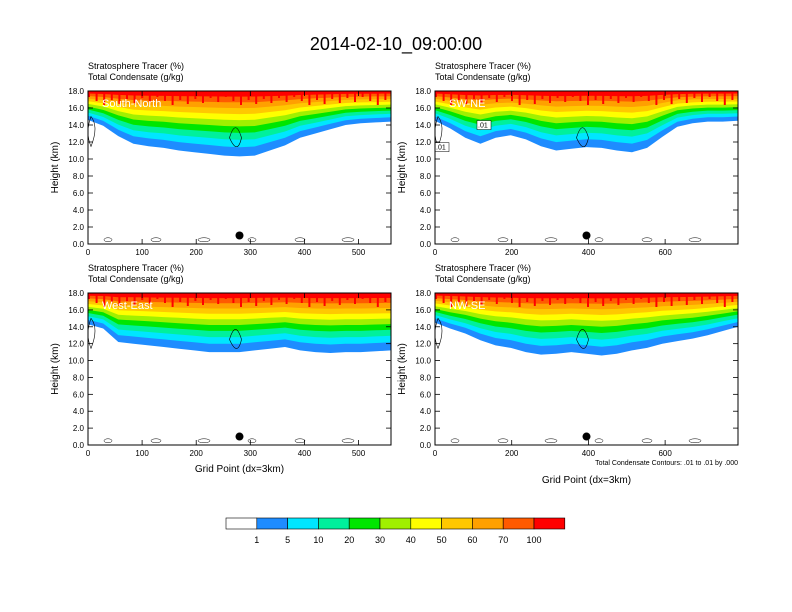 This screenshot has width=792, height=612. I want to click on panel-label: SW-NE, so click(467, 104).